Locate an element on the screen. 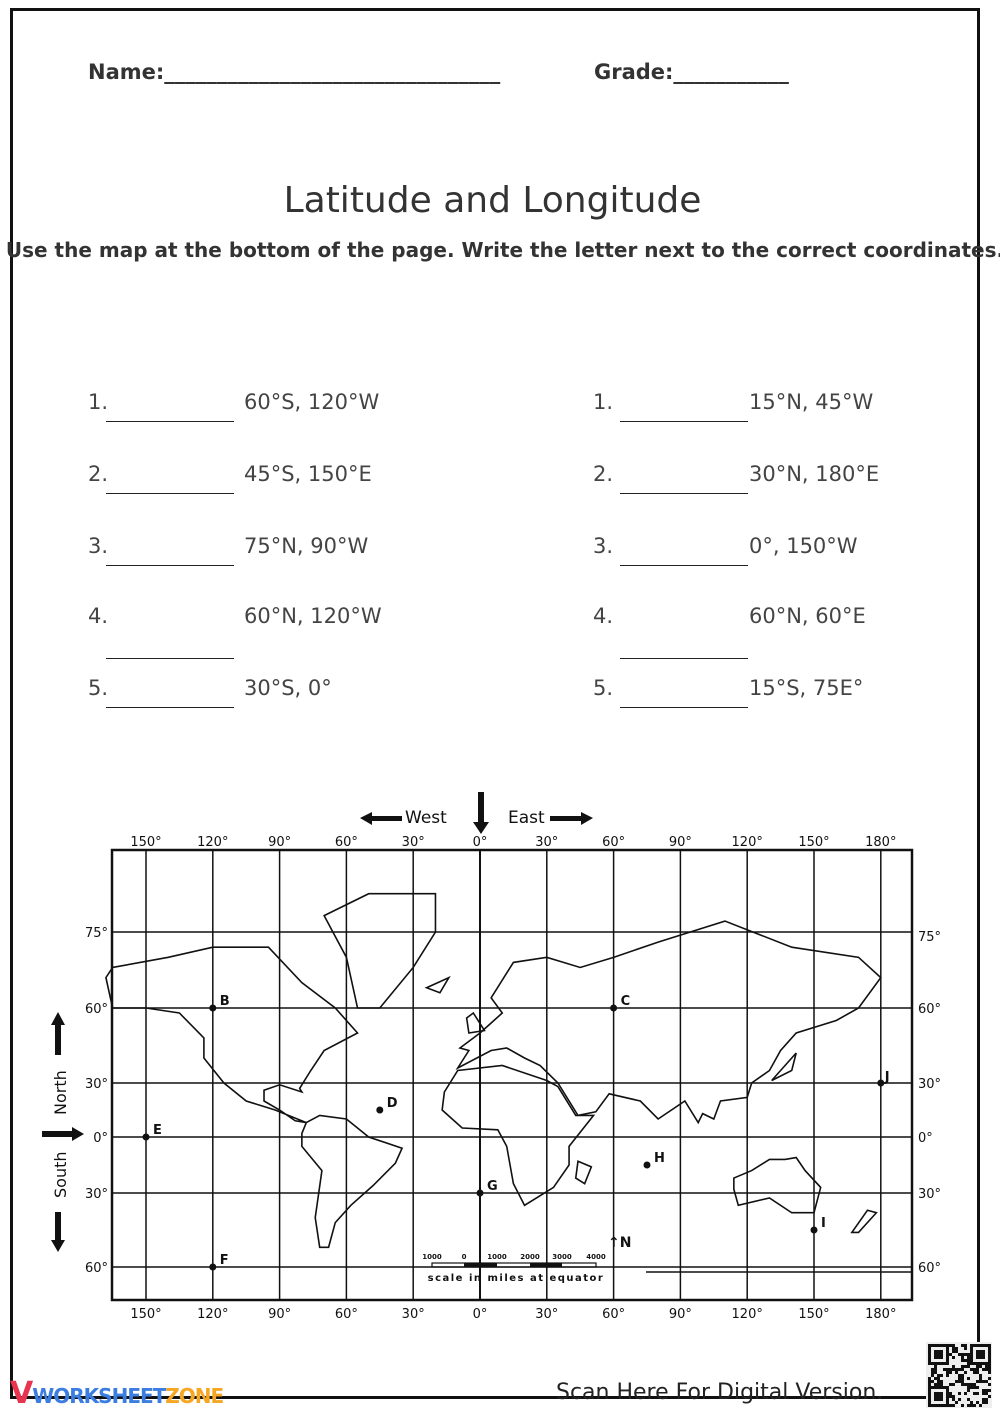 The height and width of the screenshot is (1414, 1000). question-number: 3. is located at coordinates (603, 546).